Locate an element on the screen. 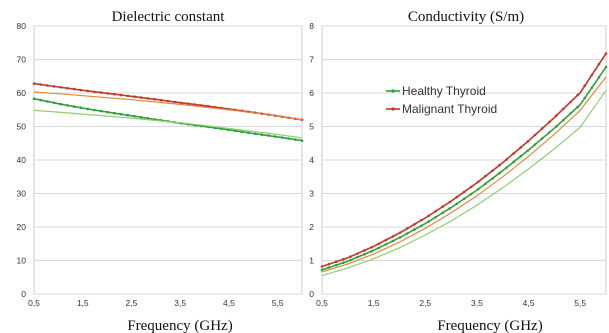  y-ticks: 0 10 20 30 40 50 60 70 80 is located at coordinates (22, 160).